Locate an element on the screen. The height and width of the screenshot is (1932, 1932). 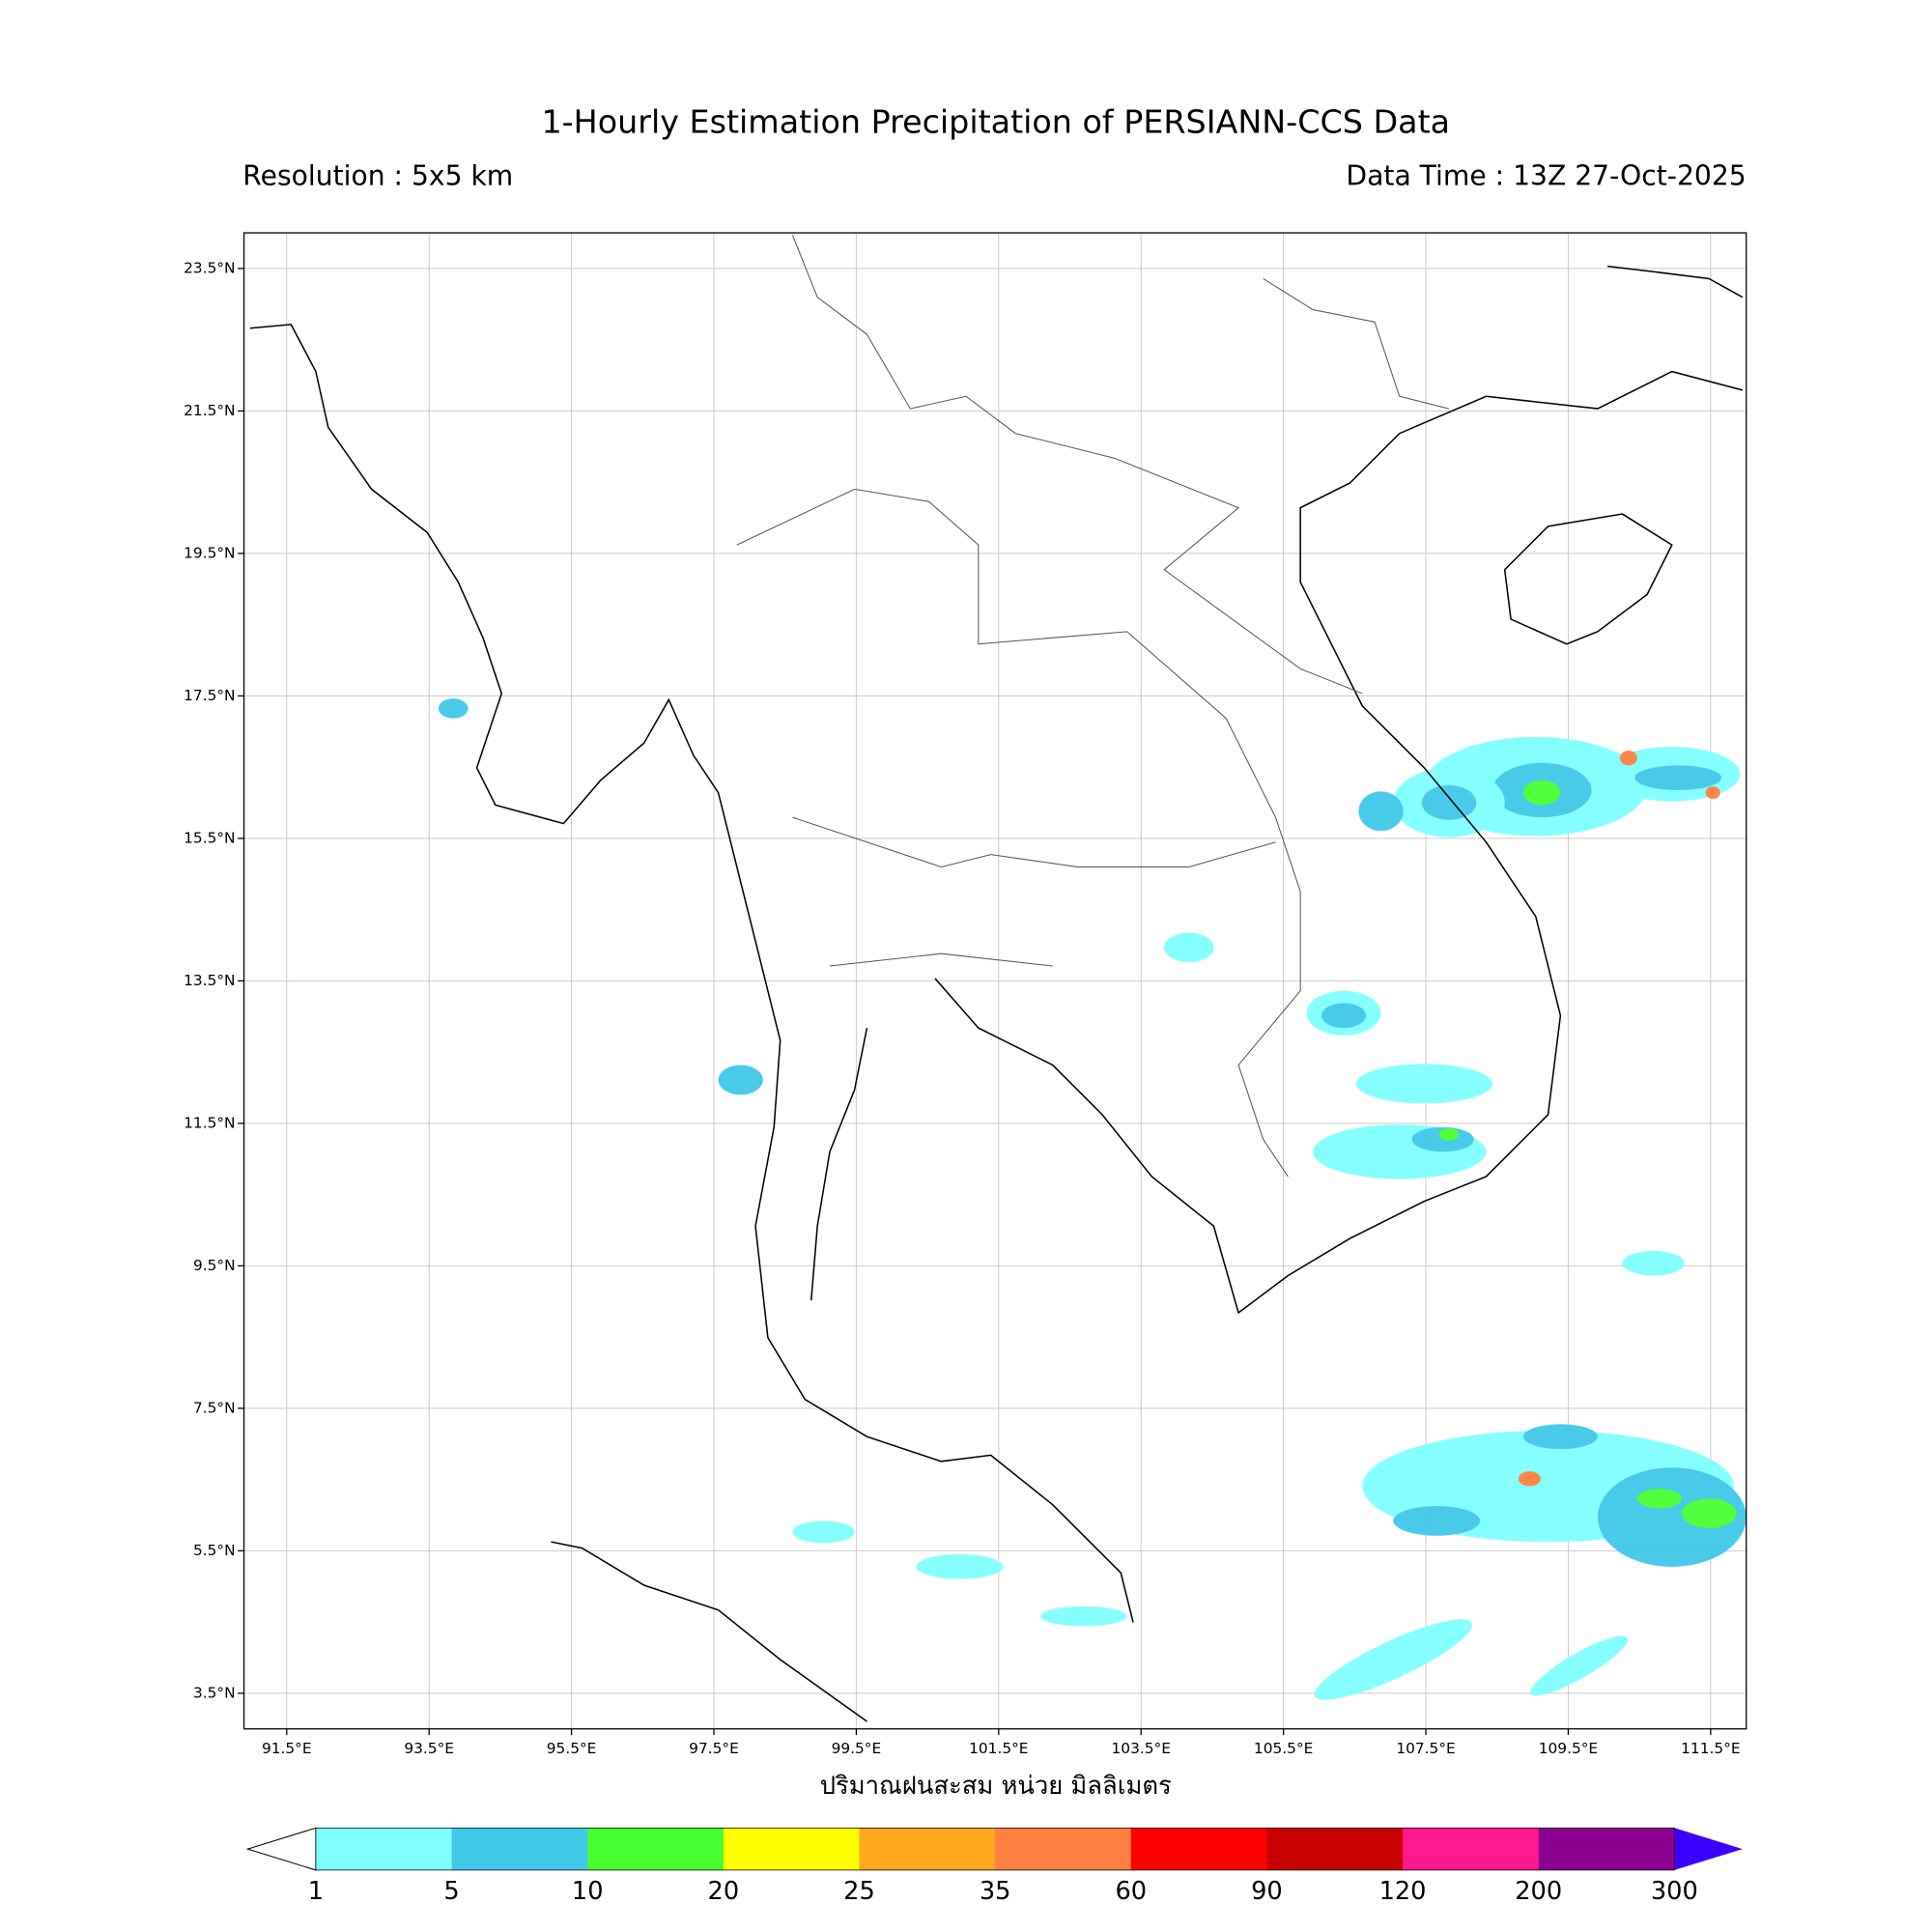
x-tick-label: 93.5°E is located at coordinates (429, 1748).